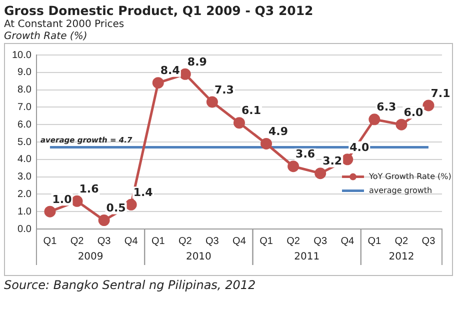  What do you see at coordinates (410, 176) in the screenshot?
I see `legend-label: YoY Growth Rate (%)` at bounding box center [410, 176].